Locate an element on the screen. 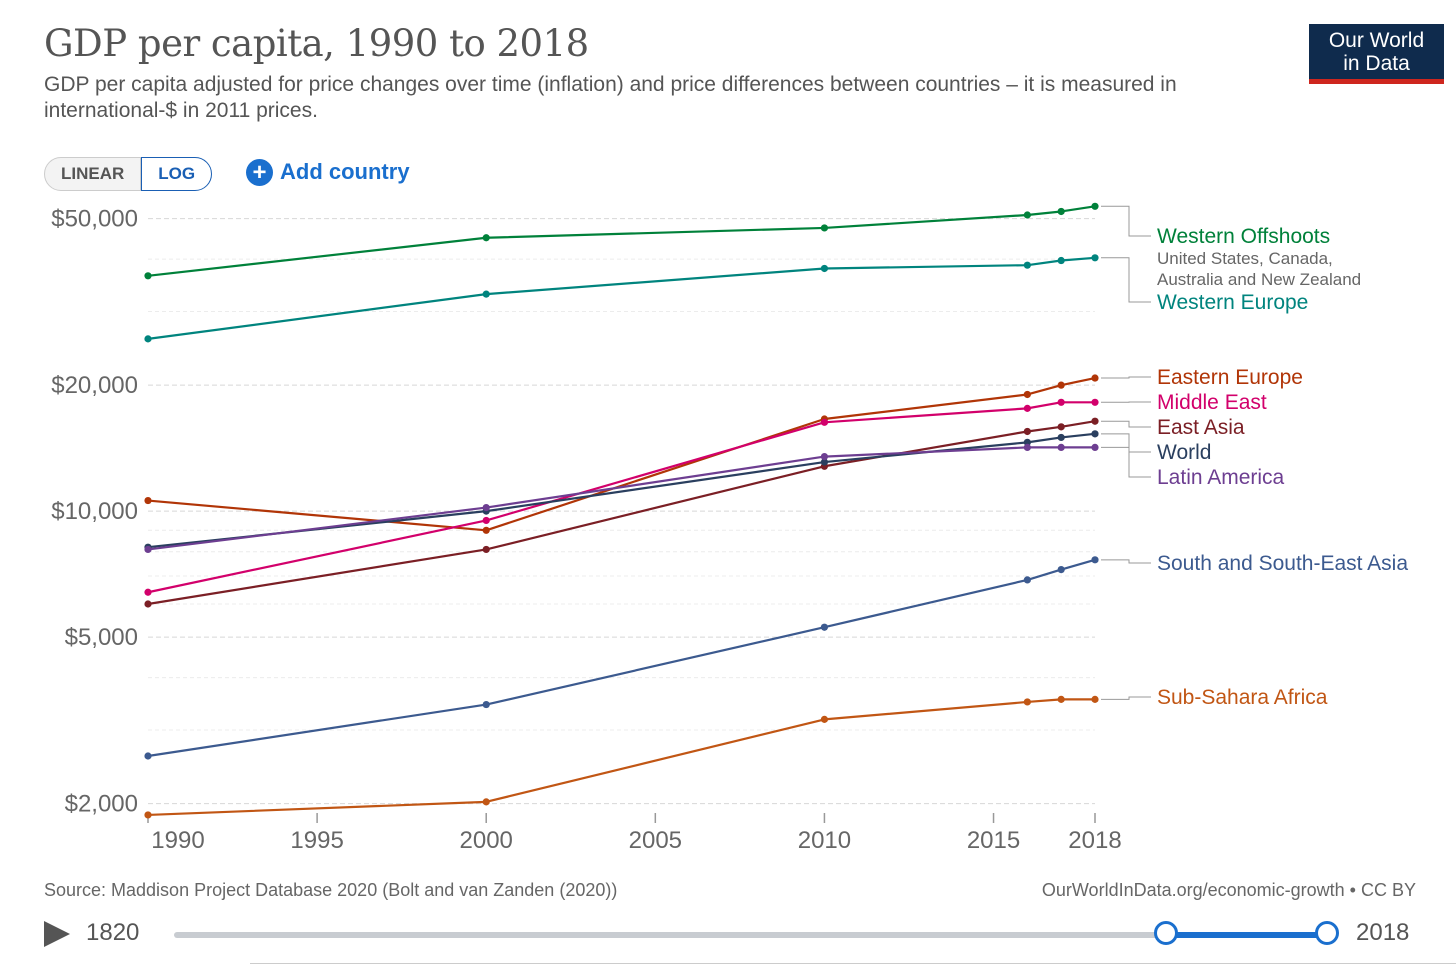  y-tick-label: $50,000 is located at coordinates (94, 219).